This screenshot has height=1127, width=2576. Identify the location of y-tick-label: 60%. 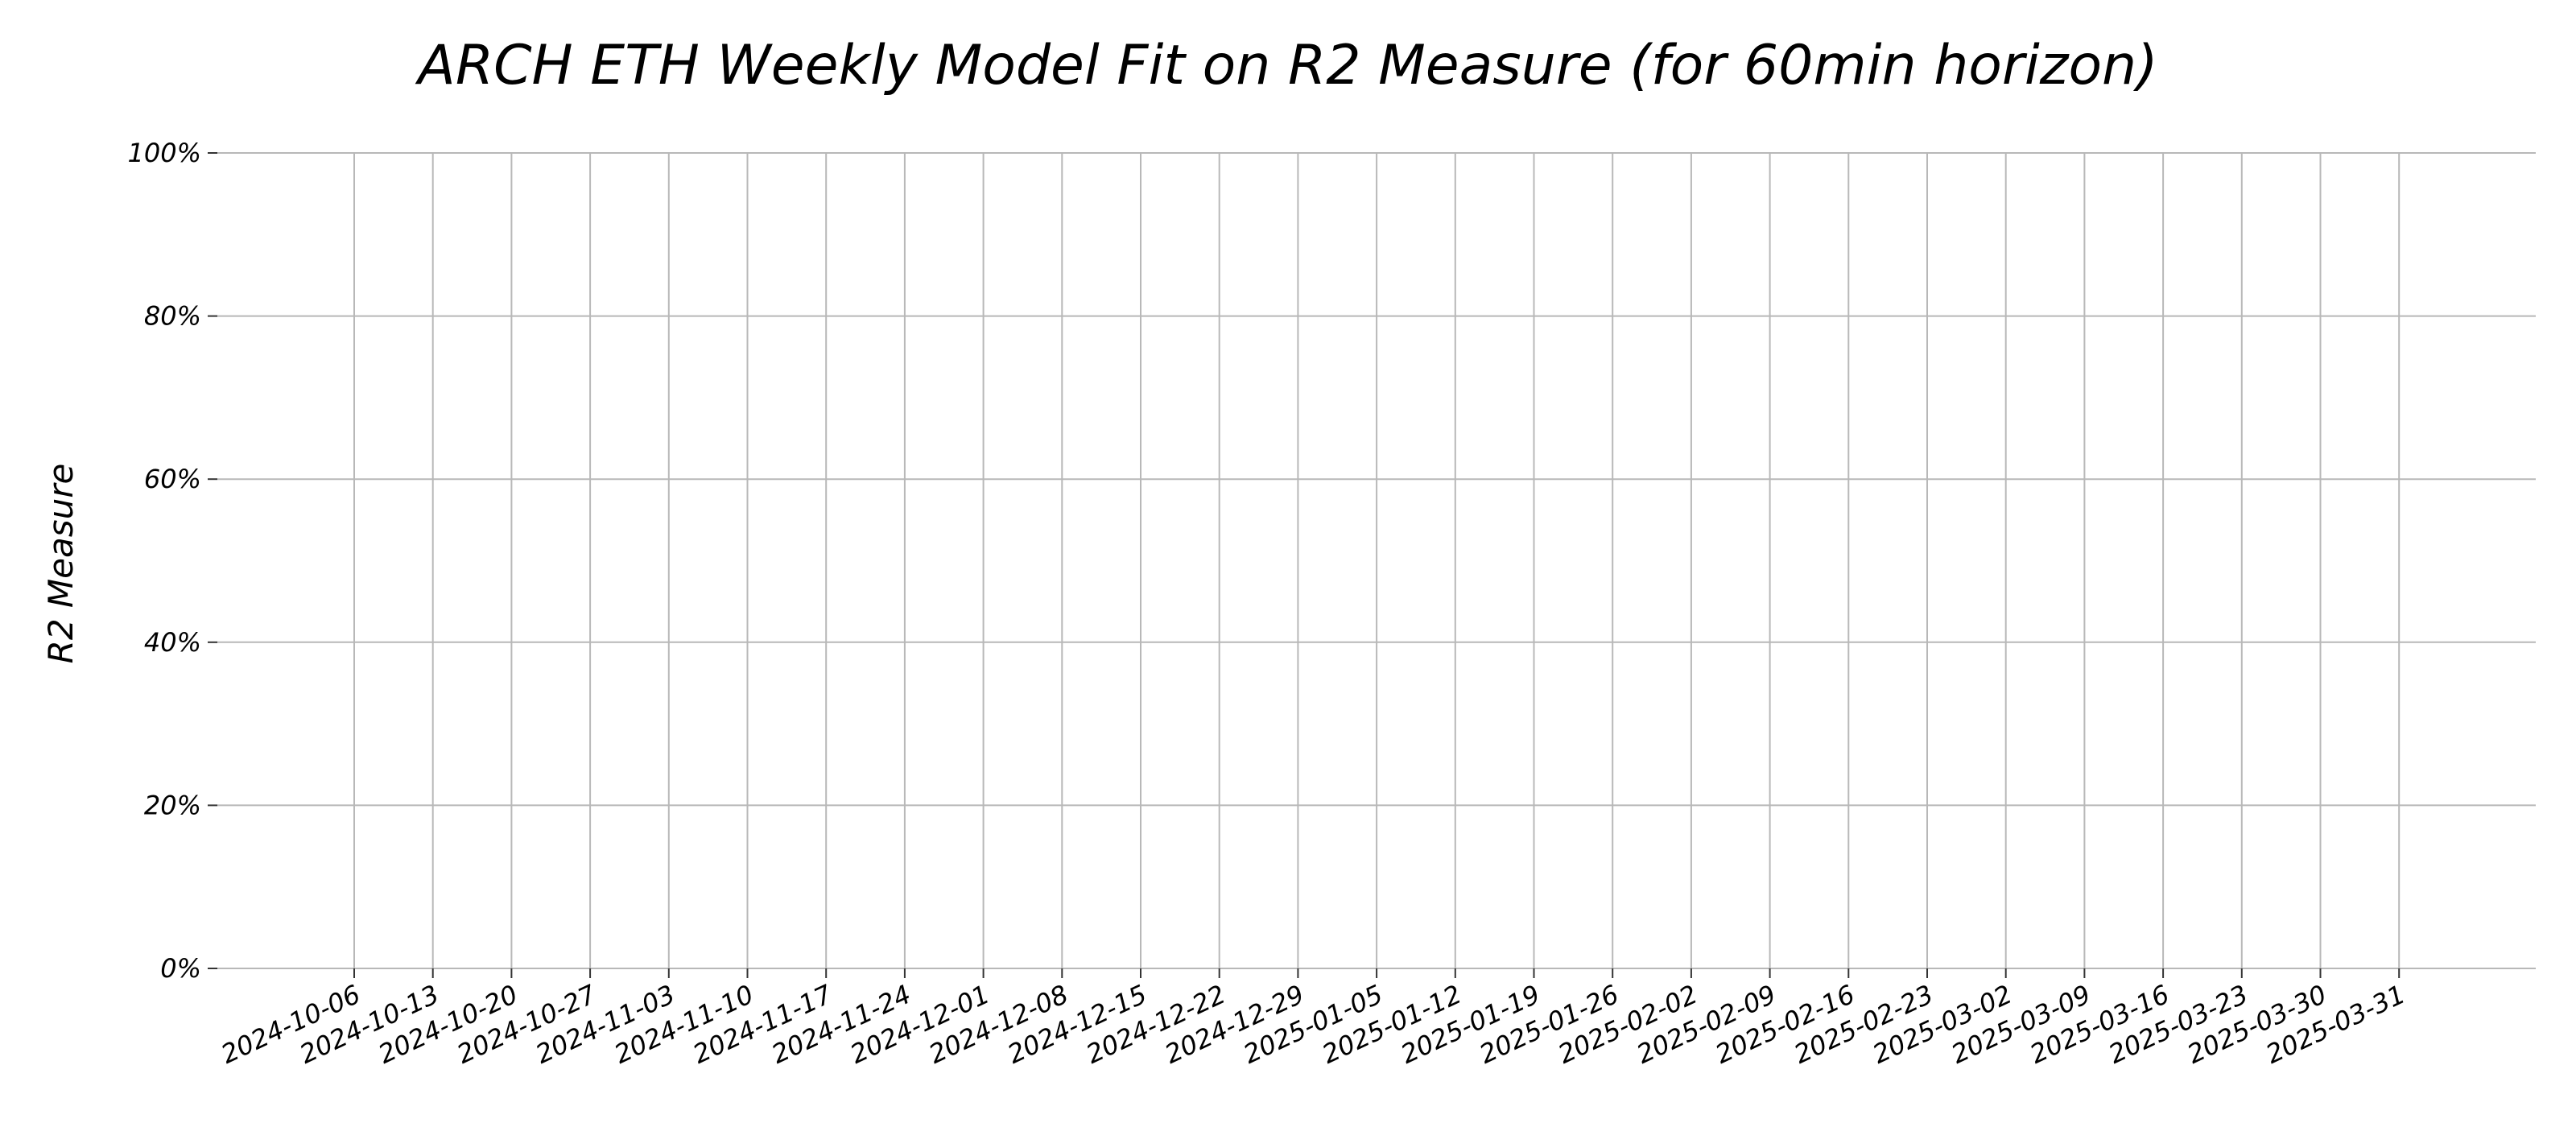
(172, 479).